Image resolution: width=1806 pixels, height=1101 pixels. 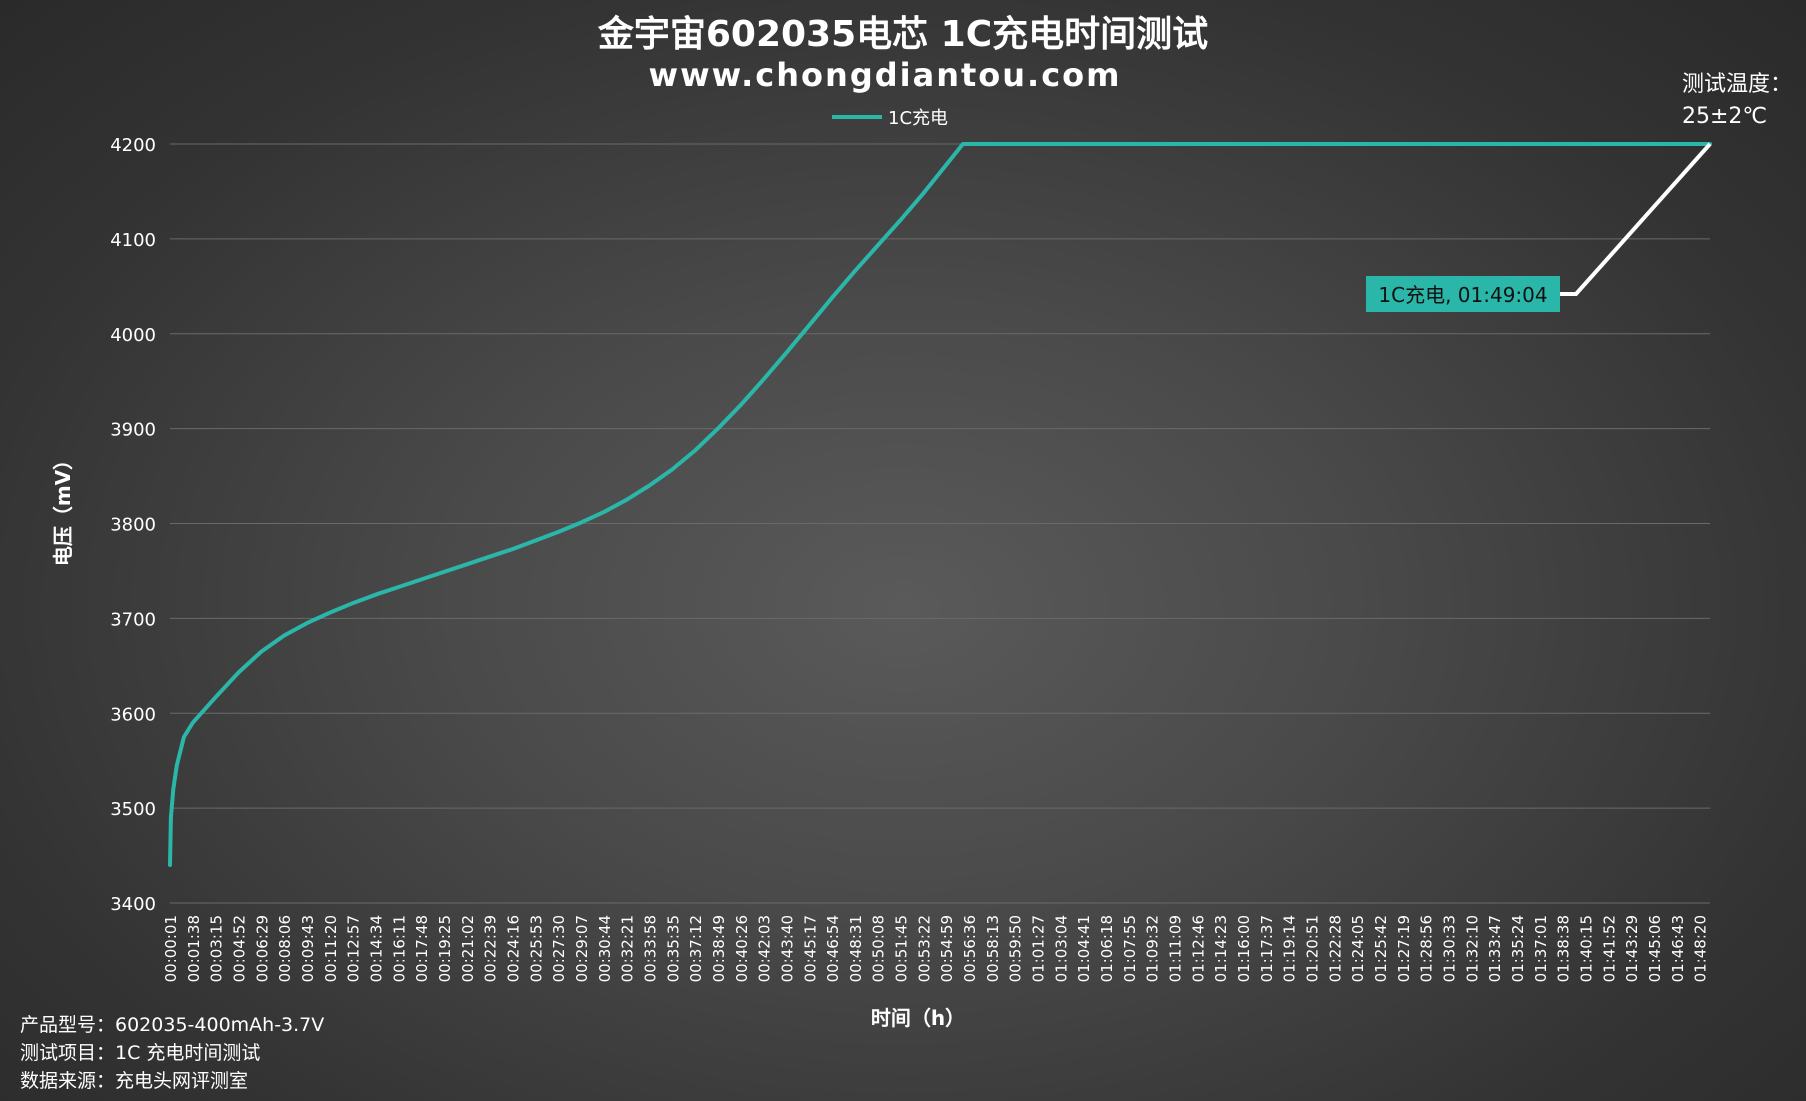 What do you see at coordinates (1609, 948) in the screenshot?
I see `x-tick-label: 01:41:52` at bounding box center [1609, 948].